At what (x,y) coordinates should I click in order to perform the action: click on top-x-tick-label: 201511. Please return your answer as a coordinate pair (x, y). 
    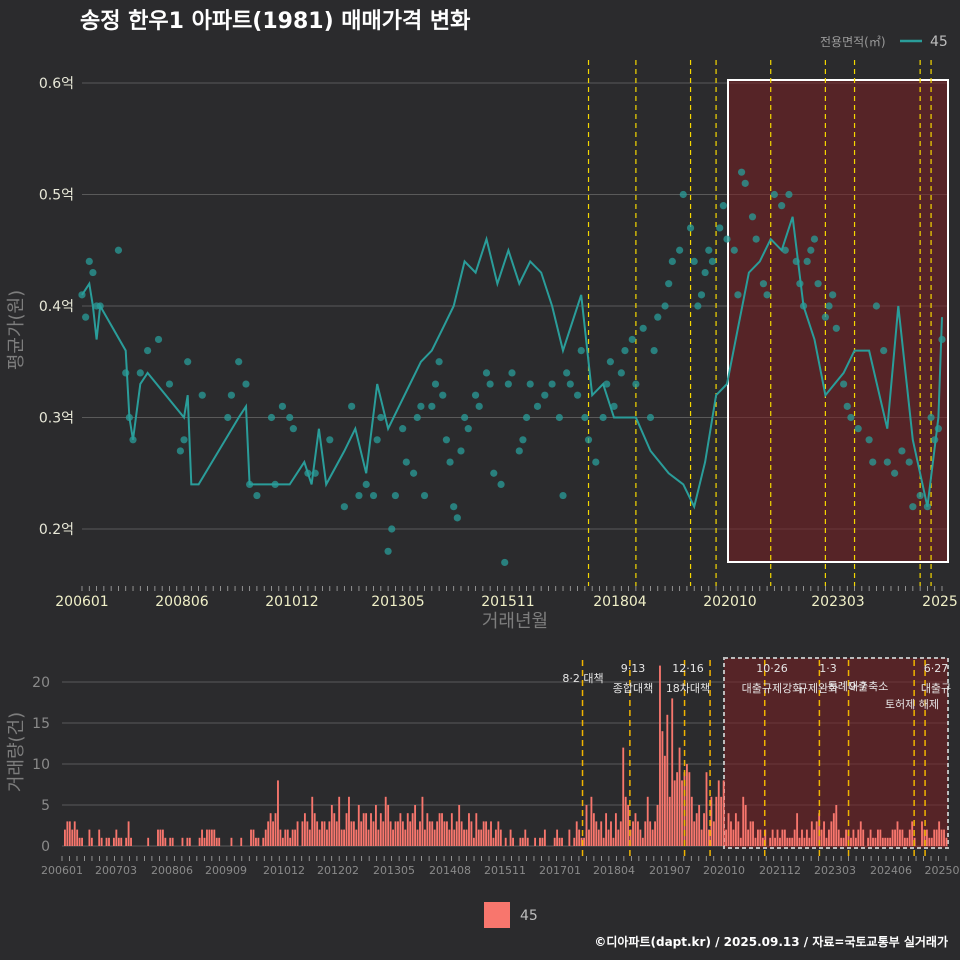
    Looking at the image, I should click on (507, 602).